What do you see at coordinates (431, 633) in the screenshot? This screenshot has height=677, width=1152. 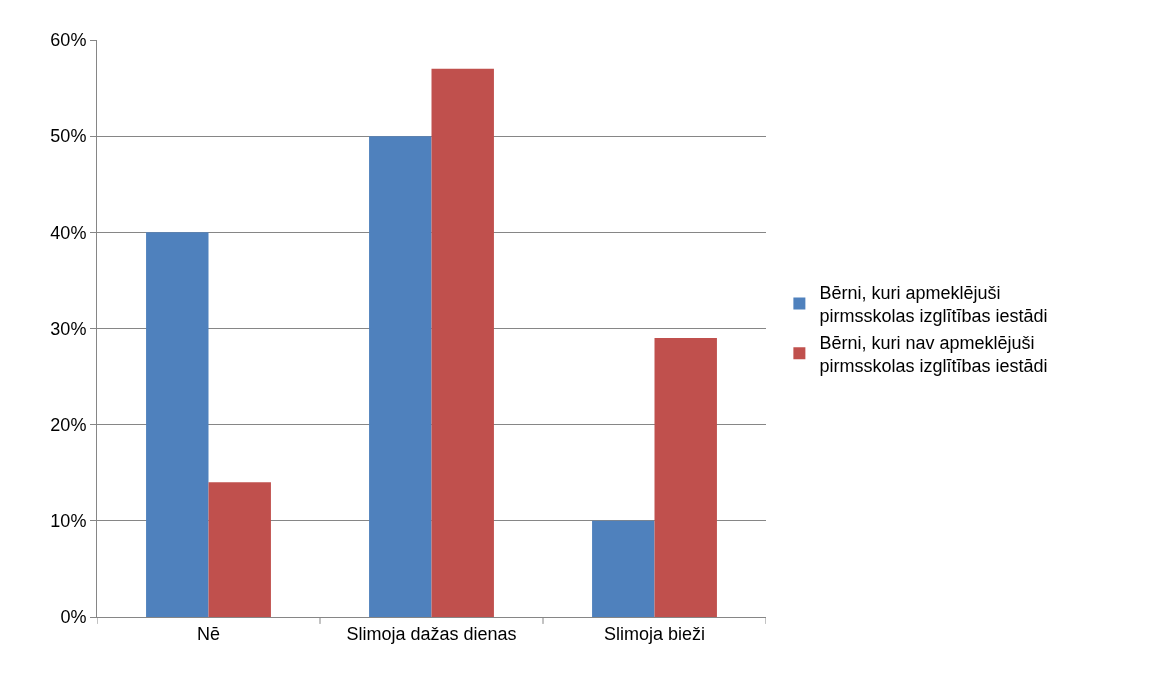 I see `x-tick-label: Slimoja dažas dienas` at bounding box center [431, 633].